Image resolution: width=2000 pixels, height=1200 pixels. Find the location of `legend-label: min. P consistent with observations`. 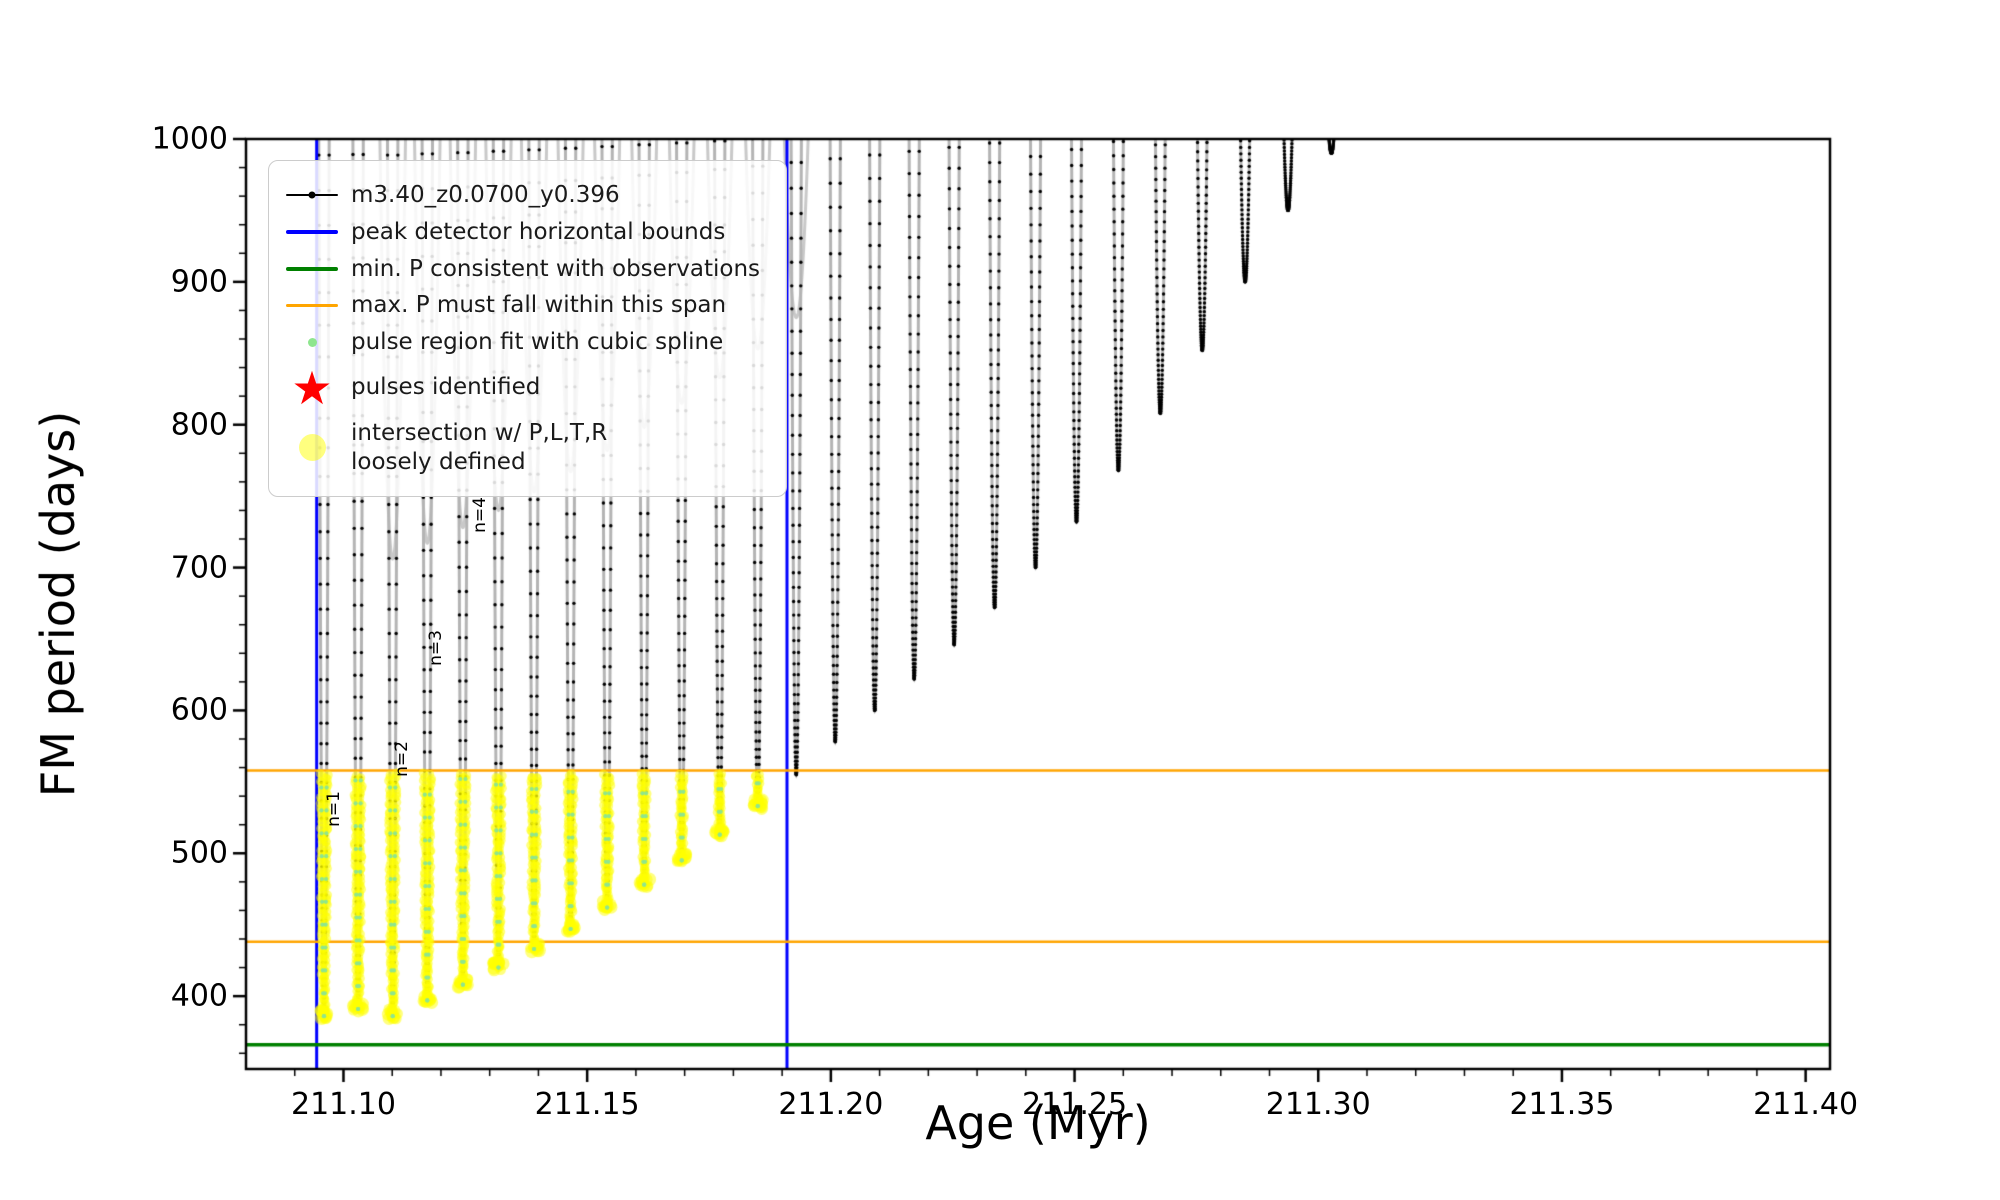

legend-label: min. P consistent with observations is located at coordinates (556, 268).